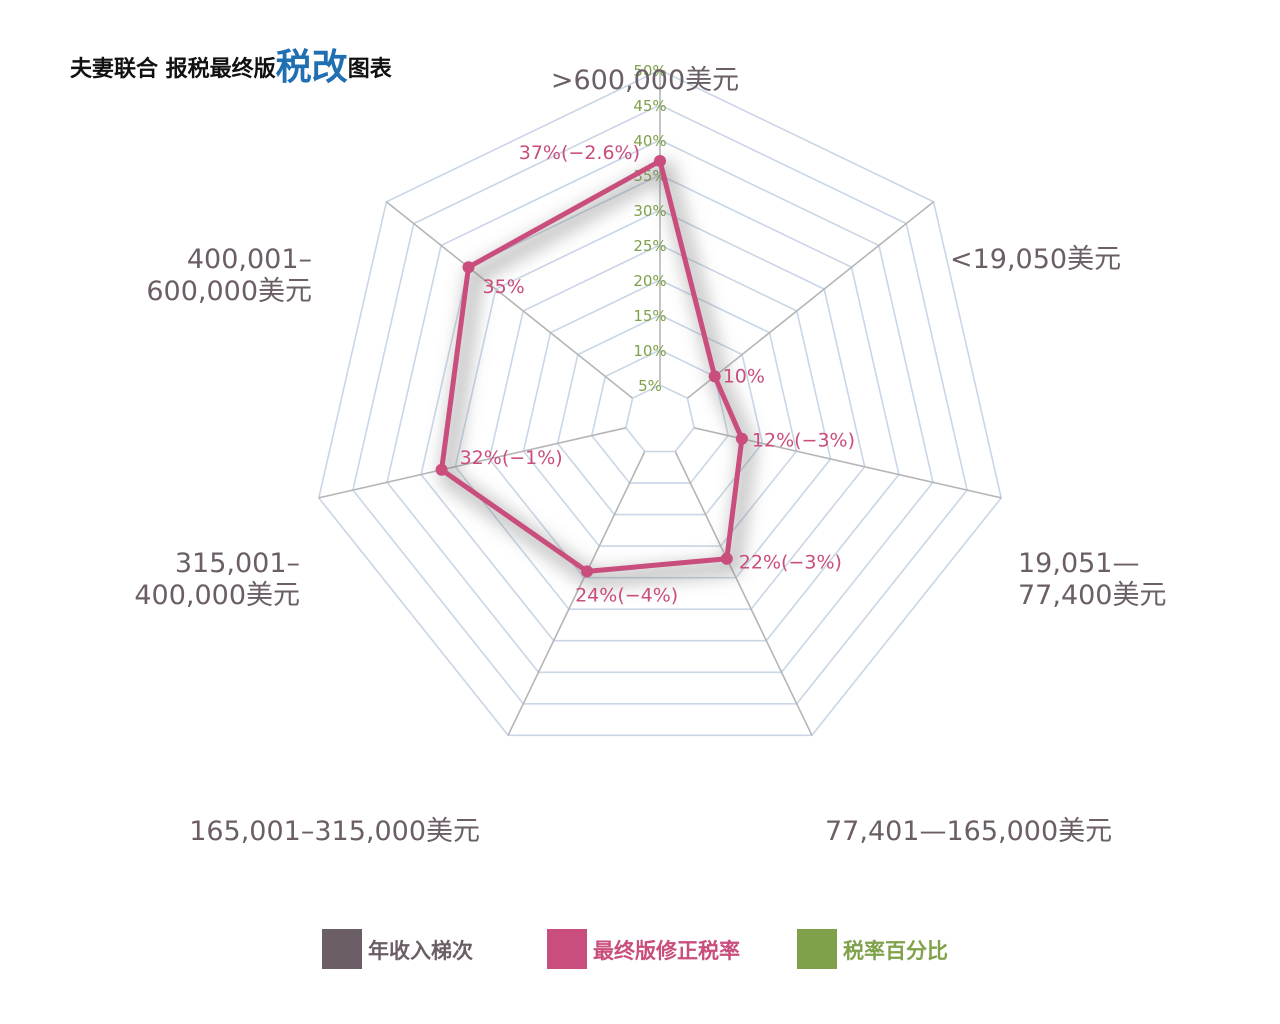 The height and width of the screenshot is (1024, 1280). I want to click on axis-label-6-line-0: 400,001–, so click(249, 259).